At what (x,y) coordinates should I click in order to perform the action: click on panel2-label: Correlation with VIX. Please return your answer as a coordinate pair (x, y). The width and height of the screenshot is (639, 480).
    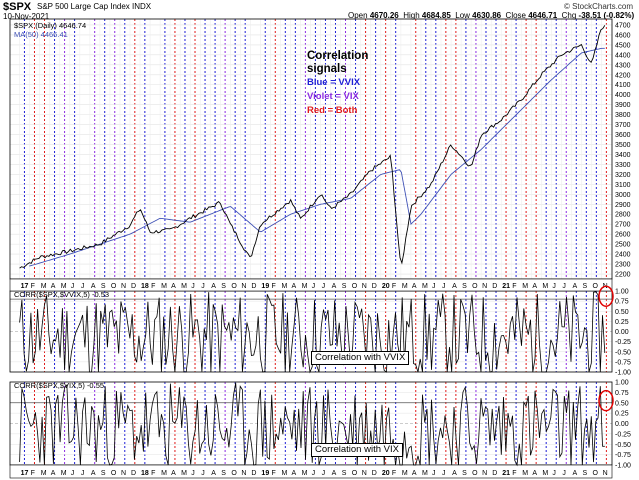
    Looking at the image, I should click on (357, 450).